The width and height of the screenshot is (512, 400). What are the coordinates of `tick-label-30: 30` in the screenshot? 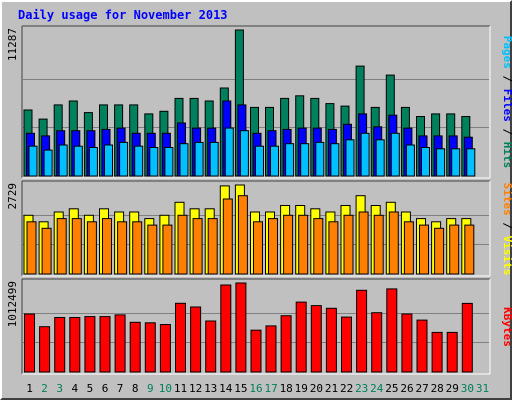 It's located at (467, 388).